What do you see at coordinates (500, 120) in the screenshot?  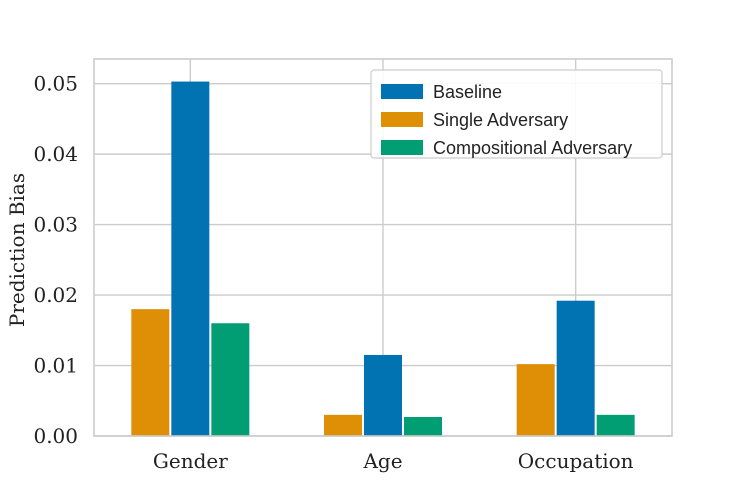 I see `legend-label: Single Adversary` at bounding box center [500, 120].